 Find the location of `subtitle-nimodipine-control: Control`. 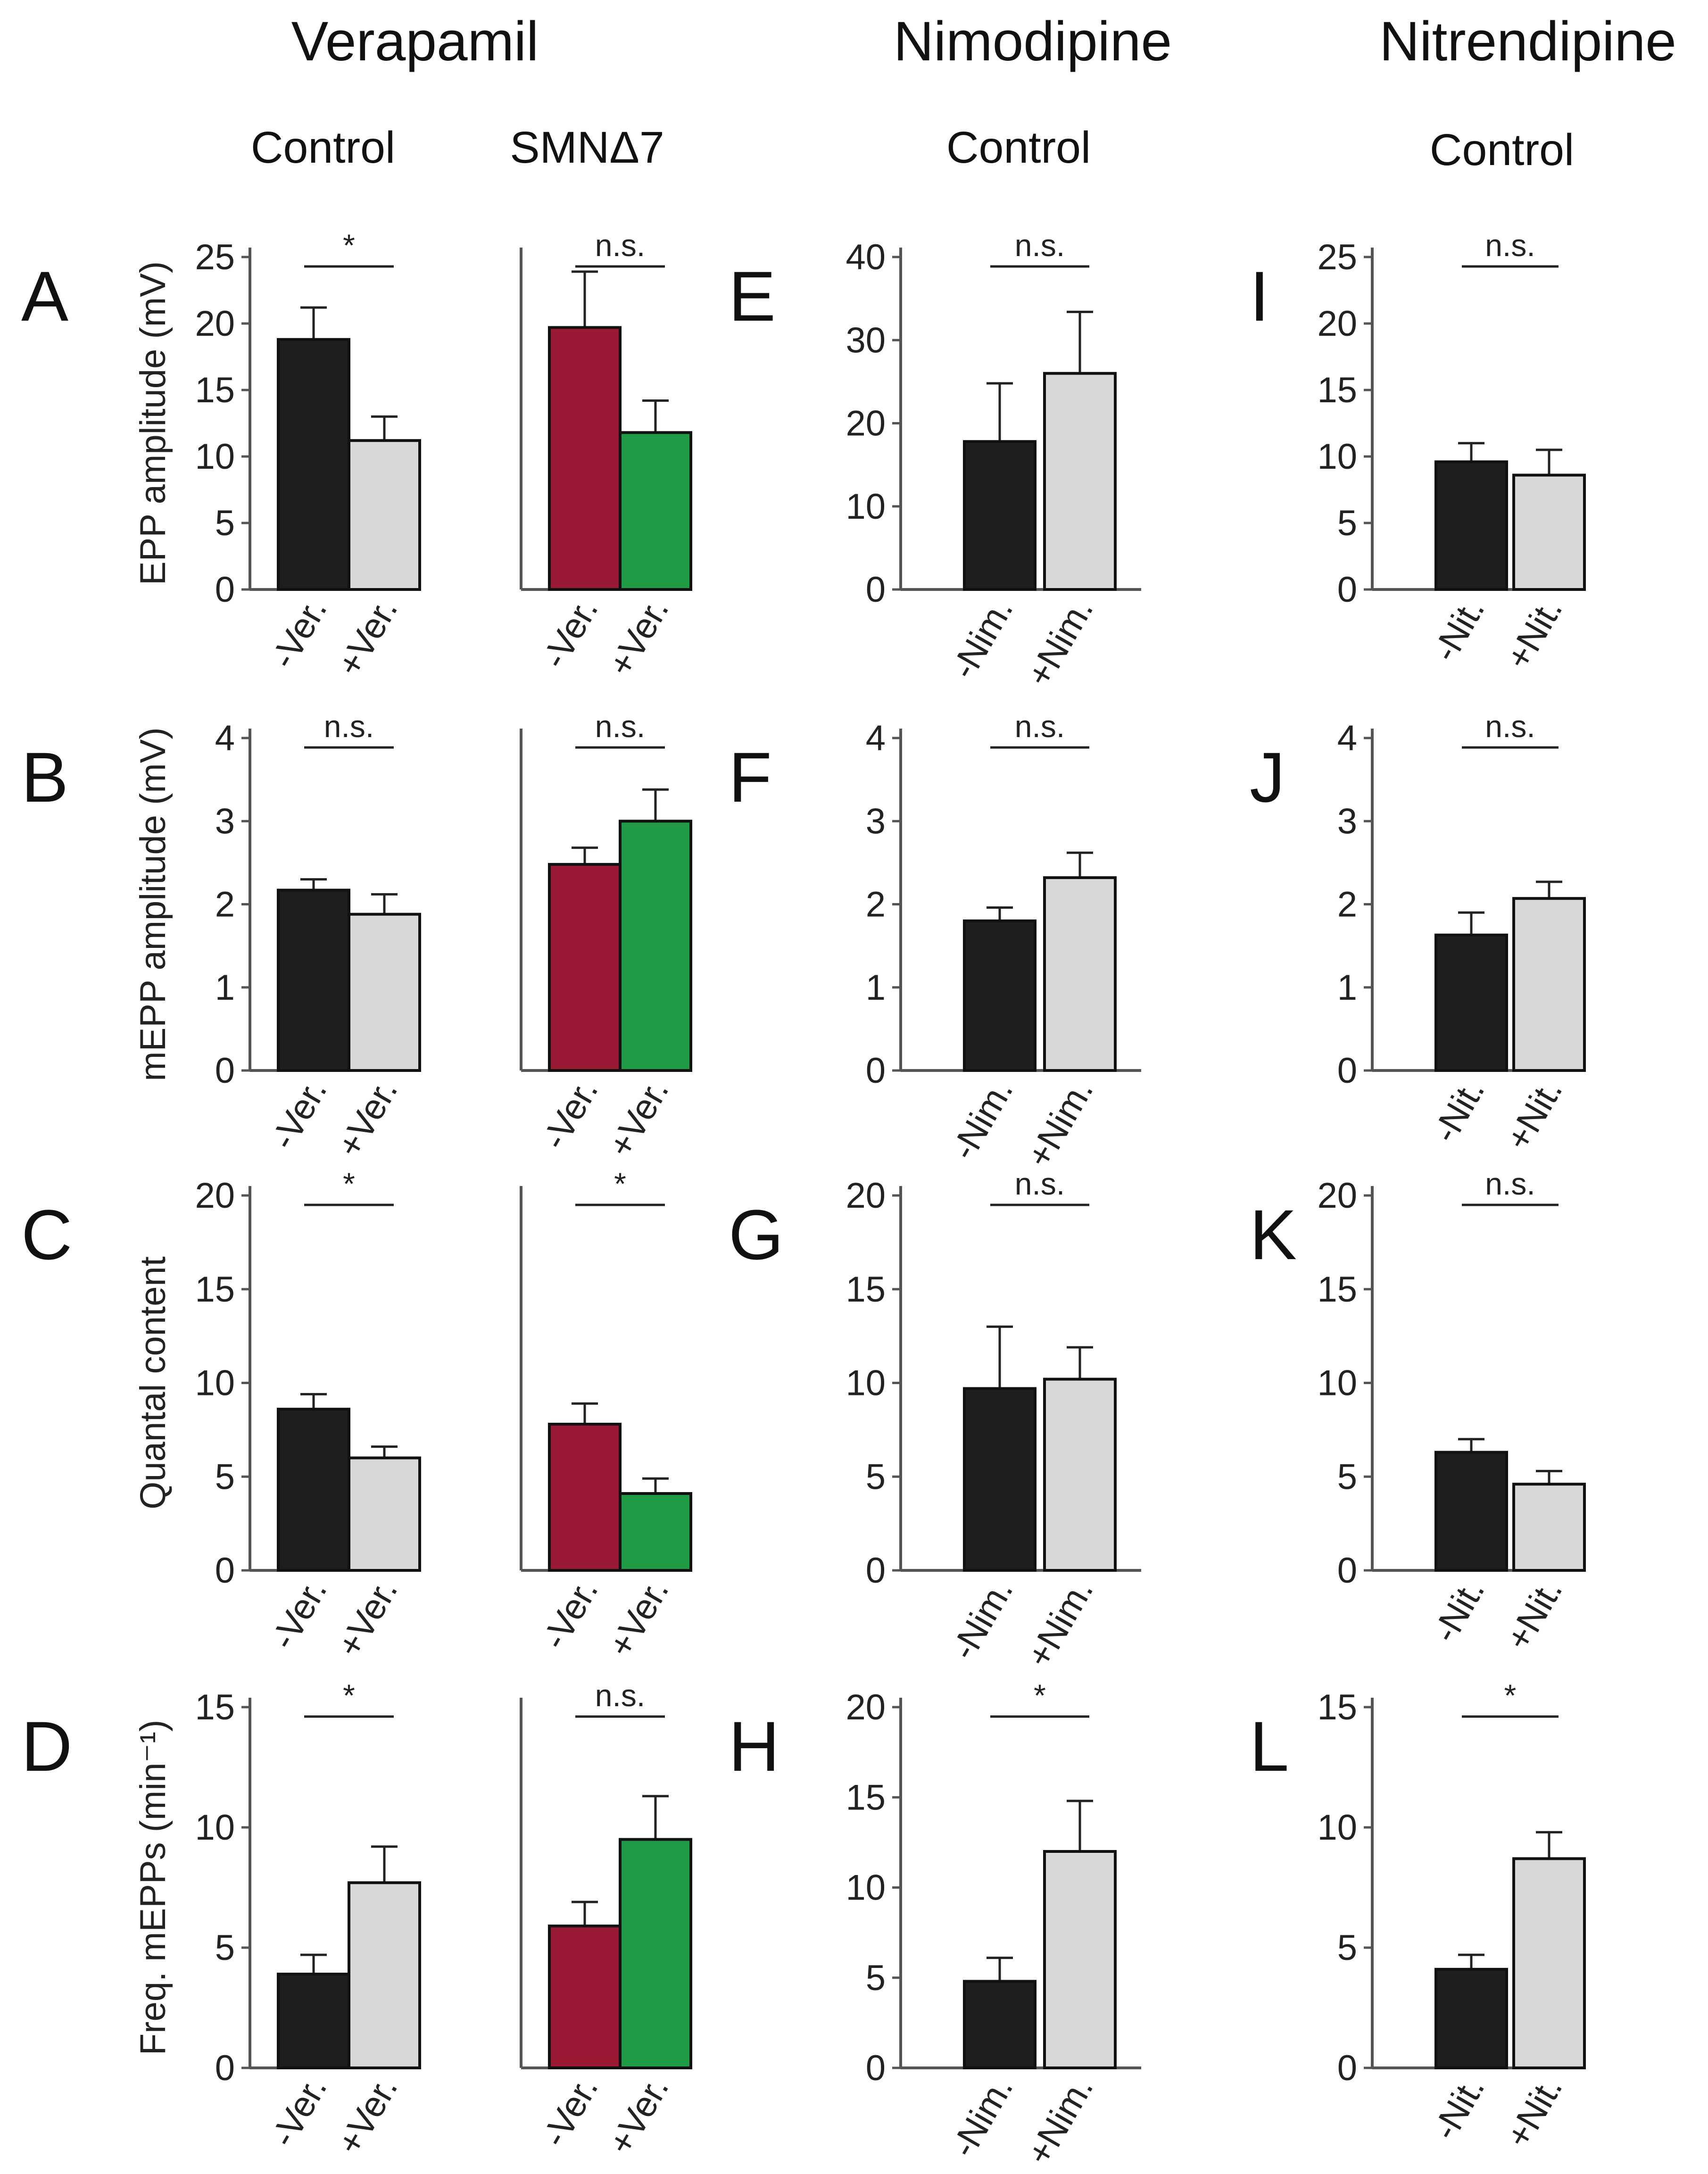

subtitle-nimodipine-control: Control is located at coordinates (1018, 148).